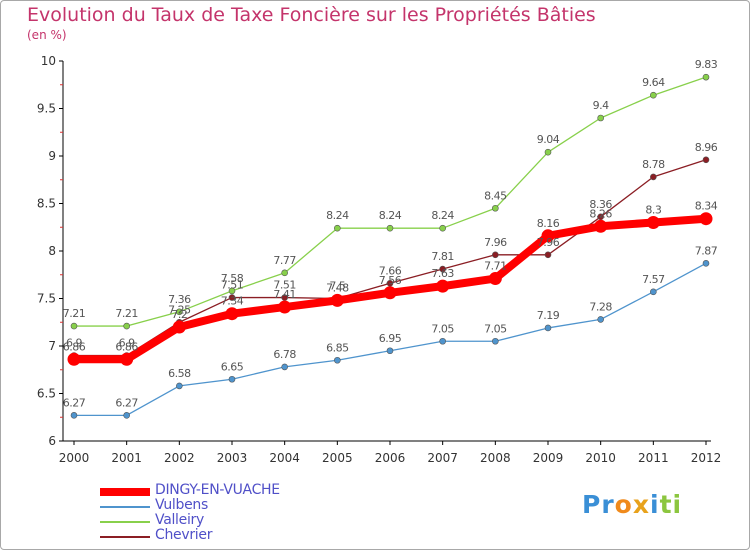 This screenshot has height=550, width=750. What do you see at coordinates (179, 299) in the screenshot?
I see `data-label-valleiry: 7.36` at bounding box center [179, 299].